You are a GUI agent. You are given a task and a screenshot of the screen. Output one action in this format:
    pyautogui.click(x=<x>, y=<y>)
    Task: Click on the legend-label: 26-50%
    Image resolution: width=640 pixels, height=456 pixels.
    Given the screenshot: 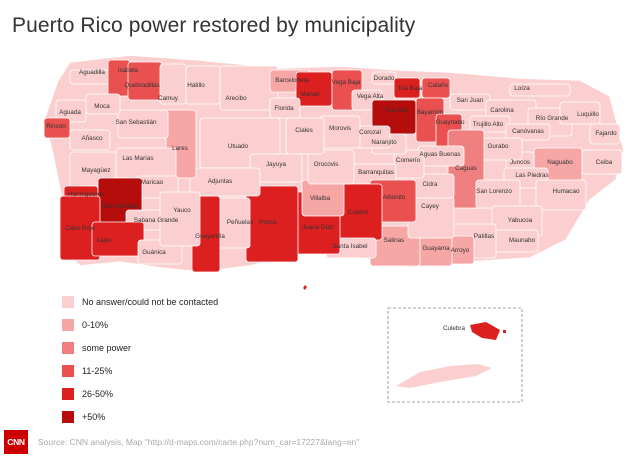 What is the action you would take?
    pyautogui.click(x=98, y=394)
    